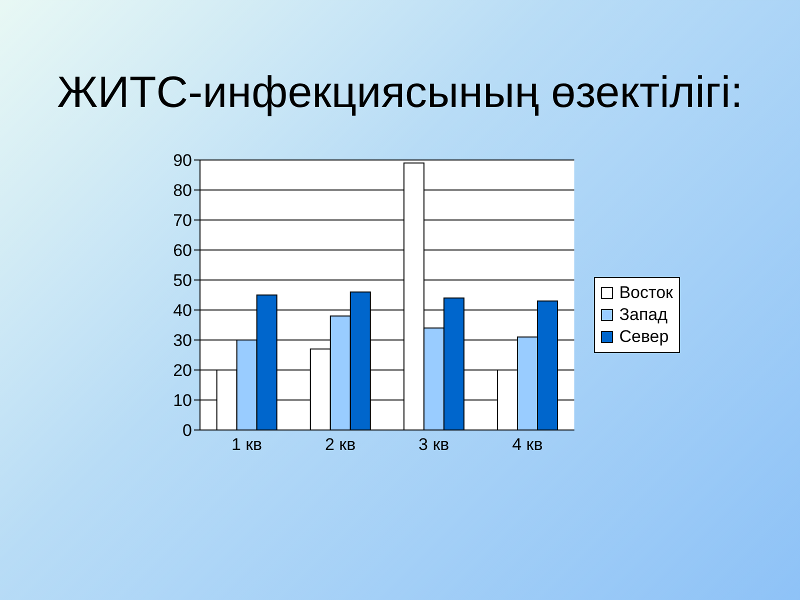 The height and width of the screenshot is (600, 800). What do you see at coordinates (182, 280) in the screenshot?
I see `y-tick-label: 50` at bounding box center [182, 280].